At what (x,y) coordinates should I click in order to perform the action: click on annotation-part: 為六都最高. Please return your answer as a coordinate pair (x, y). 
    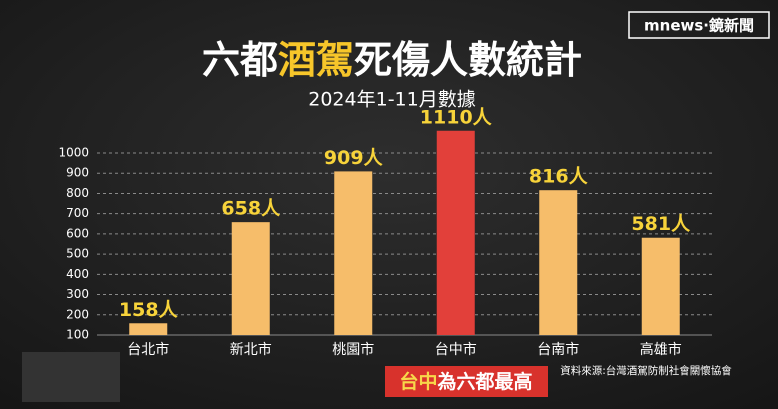
    Looking at the image, I should click on (485, 381).